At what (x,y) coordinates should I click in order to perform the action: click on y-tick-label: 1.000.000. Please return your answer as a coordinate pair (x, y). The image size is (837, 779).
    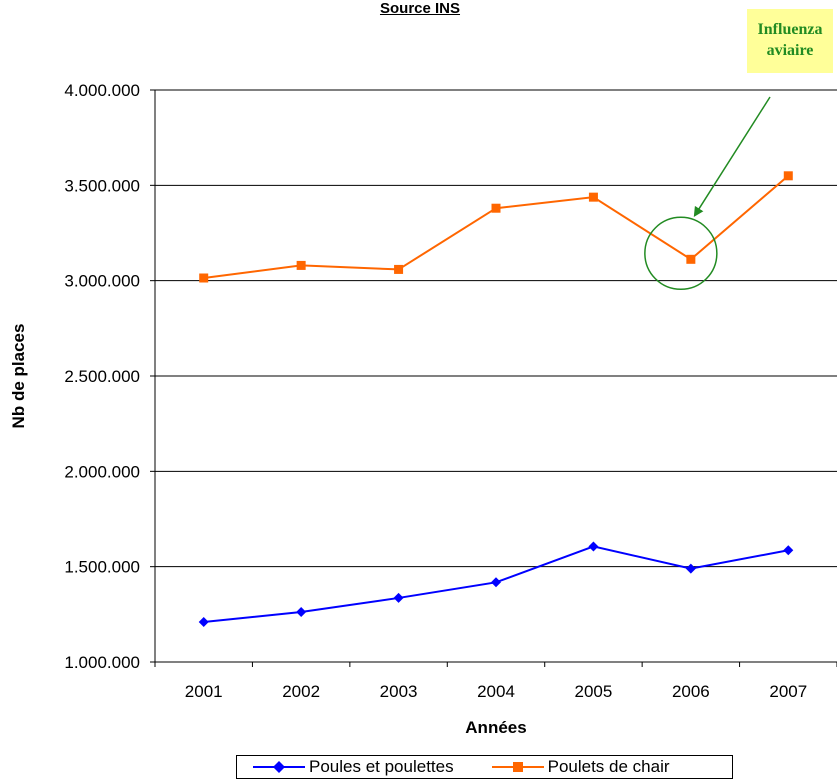
    Looking at the image, I should click on (102, 662).